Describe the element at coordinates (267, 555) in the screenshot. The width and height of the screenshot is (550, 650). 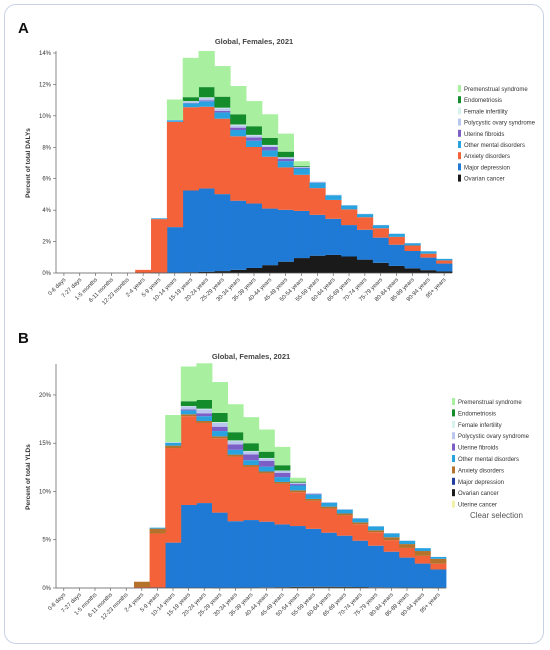
I see `bar-segment: Major depression — 40-44 years: 6.8%` at that location.